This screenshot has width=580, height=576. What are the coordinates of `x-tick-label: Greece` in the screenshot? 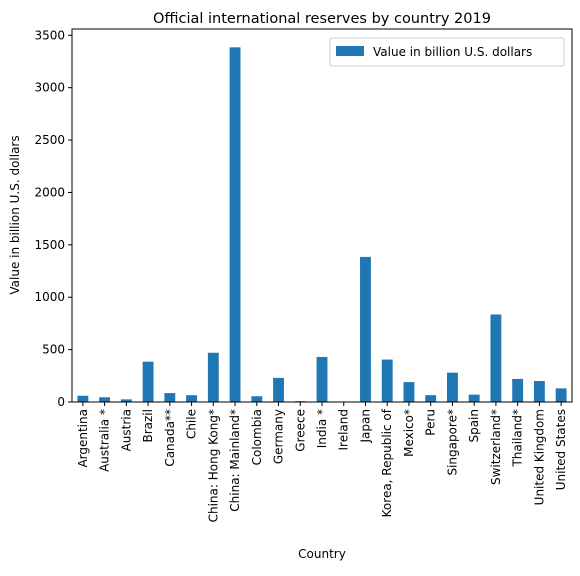 It's located at (300, 430).